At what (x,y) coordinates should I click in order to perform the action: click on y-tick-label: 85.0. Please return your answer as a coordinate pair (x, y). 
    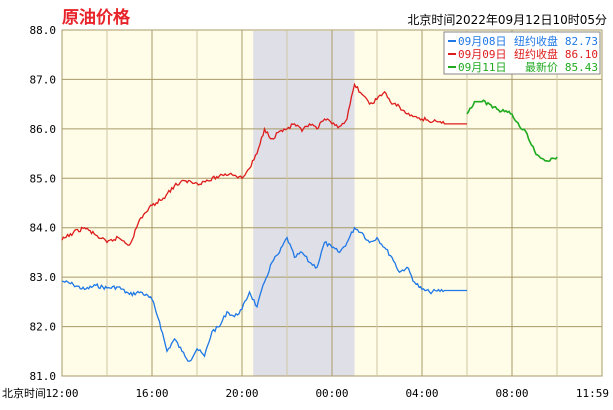
    Looking at the image, I should click on (43, 178).